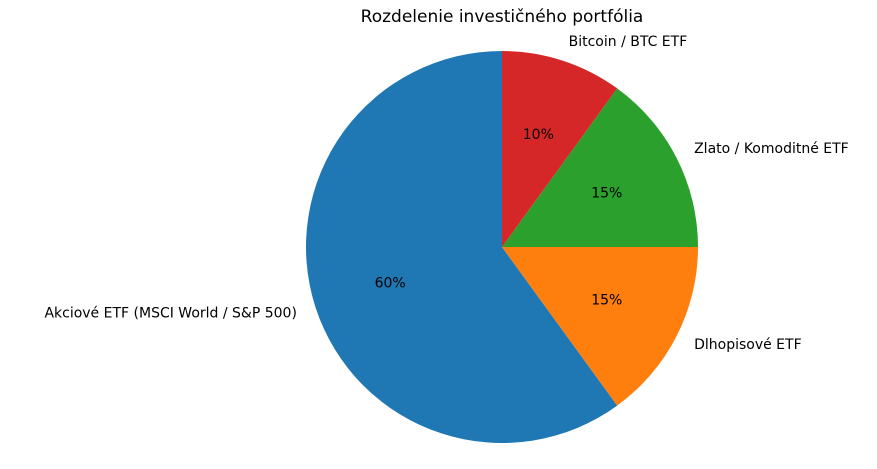 Image resolution: width=877 pixels, height=469 pixels. What do you see at coordinates (628, 42) in the screenshot?
I see `slice-label: Bitcoin / BTC ETF` at bounding box center [628, 42].